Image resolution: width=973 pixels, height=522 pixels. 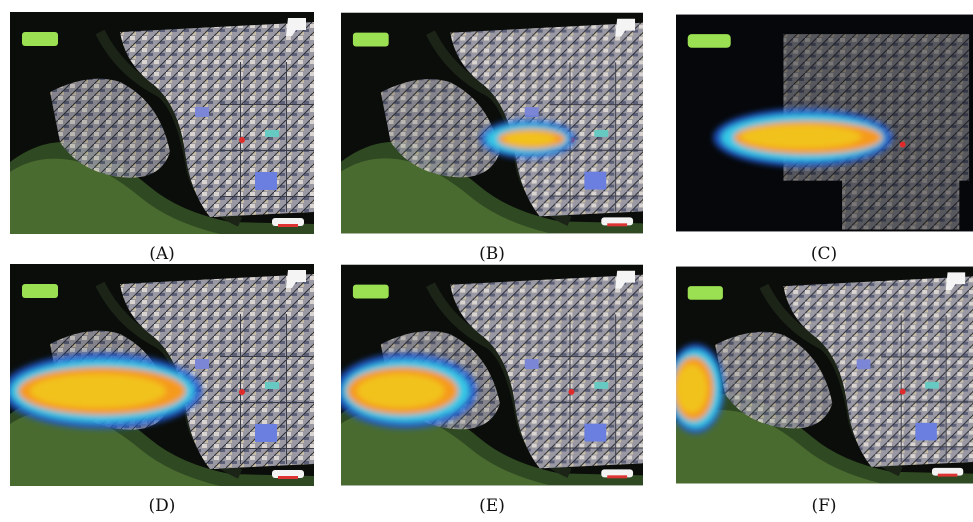 I want to click on caption-e: (E), so click(x=492, y=506).